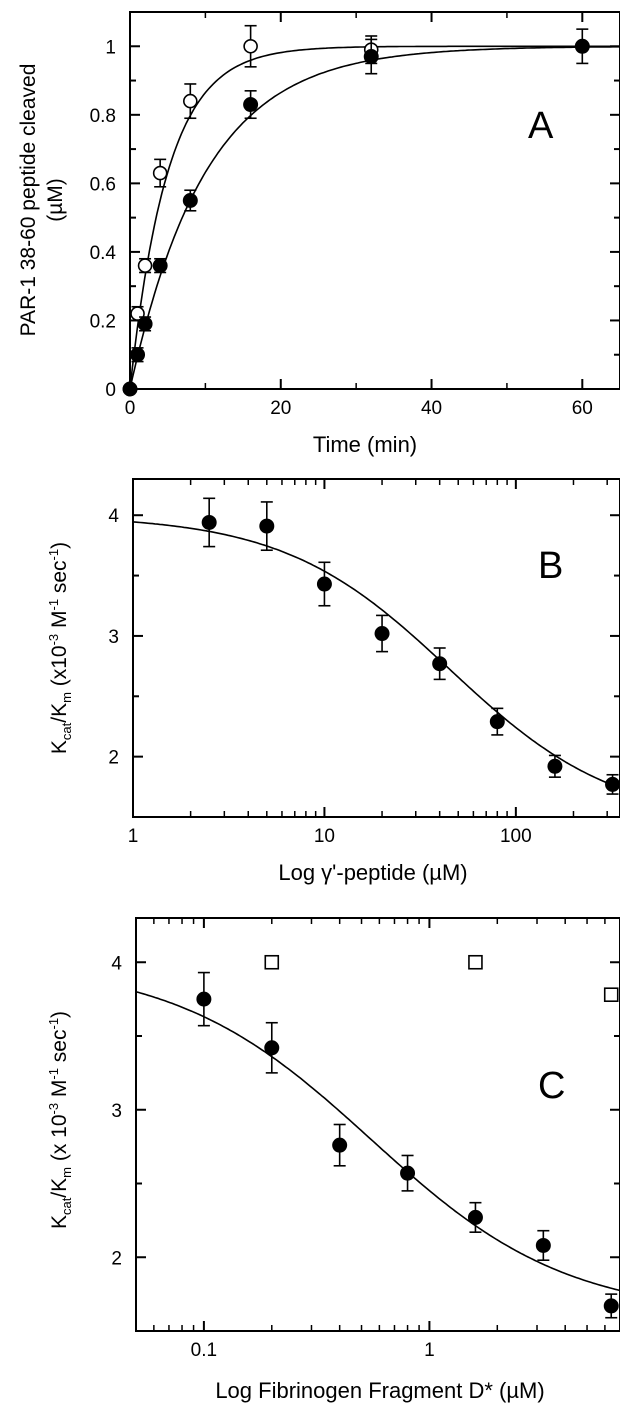 This screenshot has height=1404, width=620. What do you see at coordinates (110, 390) in the screenshot?
I see `y-tick-label: 0` at bounding box center [110, 390].